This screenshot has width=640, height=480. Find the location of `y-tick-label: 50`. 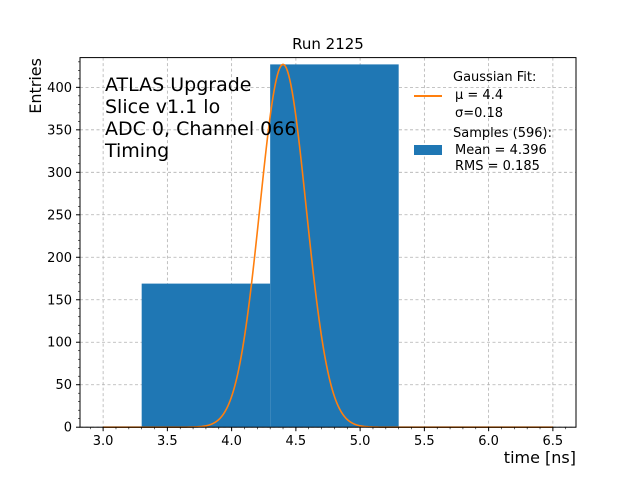

y-tick-label: 50 is located at coordinates (63, 385).